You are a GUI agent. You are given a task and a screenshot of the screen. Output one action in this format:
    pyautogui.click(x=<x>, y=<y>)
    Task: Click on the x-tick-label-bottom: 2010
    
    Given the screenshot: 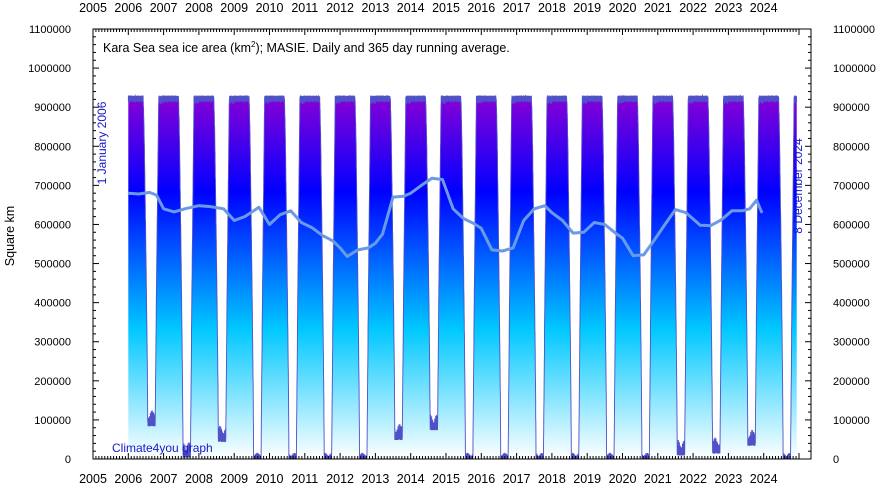 What is the action you would take?
    pyautogui.click(x=270, y=479)
    